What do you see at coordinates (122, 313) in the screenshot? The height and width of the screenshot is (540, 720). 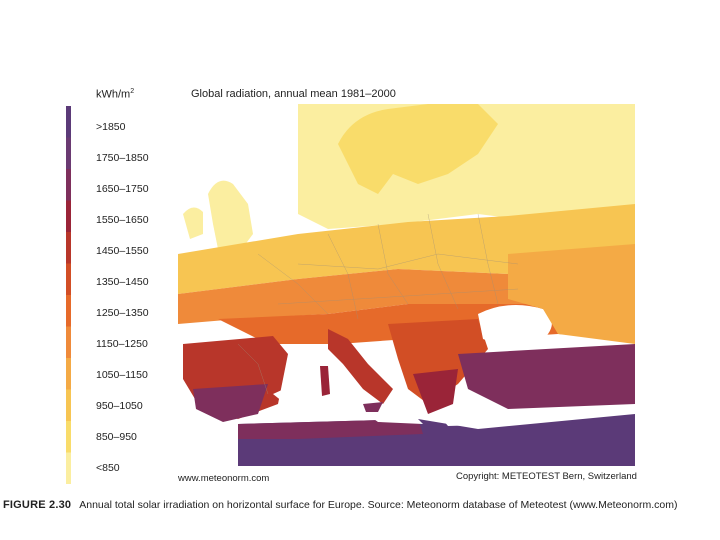 I see `legend-label: 1250–1350` at bounding box center [122, 313].